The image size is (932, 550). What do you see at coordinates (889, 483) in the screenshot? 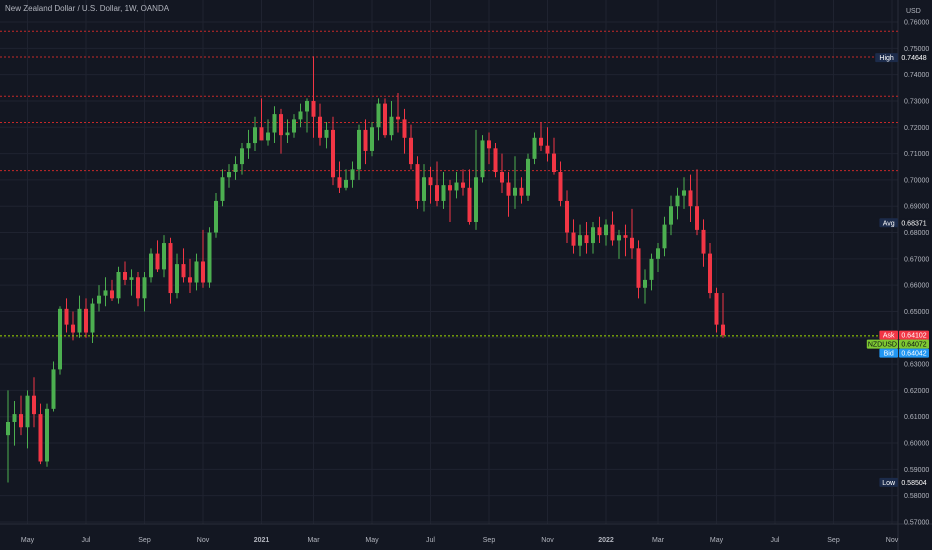
I see `marker-label-text: Low` at bounding box center [889, 483].